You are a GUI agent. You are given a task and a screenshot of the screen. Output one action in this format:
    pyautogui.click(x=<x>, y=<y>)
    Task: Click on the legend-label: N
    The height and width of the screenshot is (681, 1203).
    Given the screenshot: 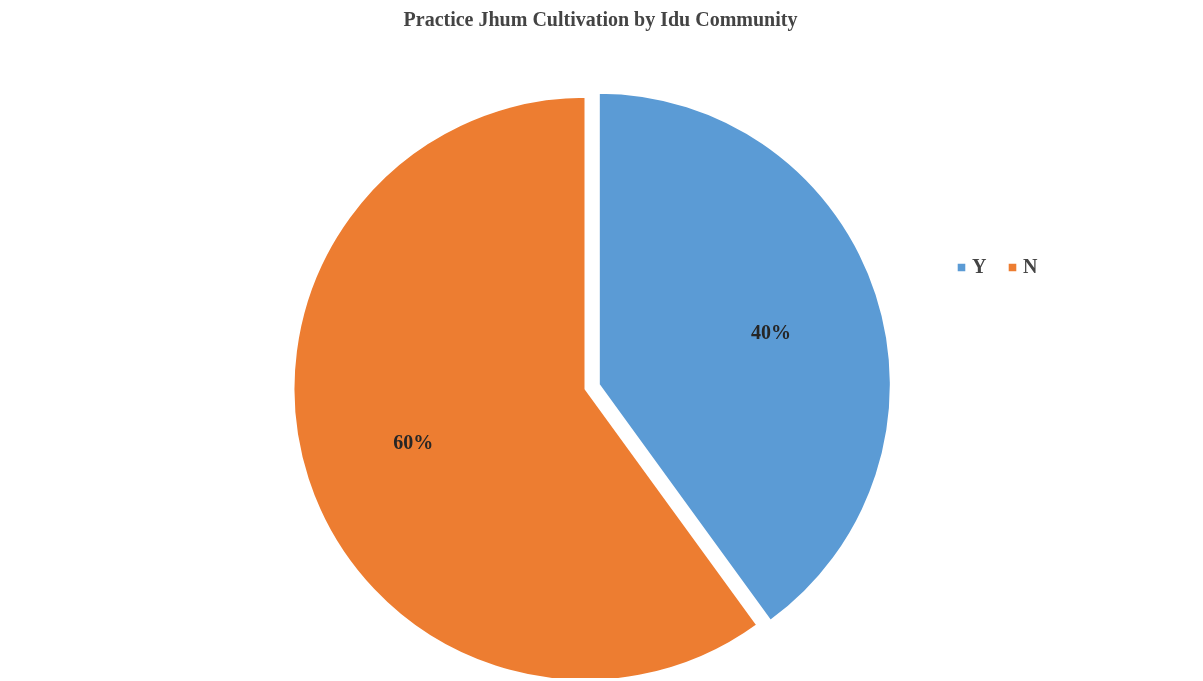 What is the action you would take?
    pyautogui.click(x=1031, y=266)
    